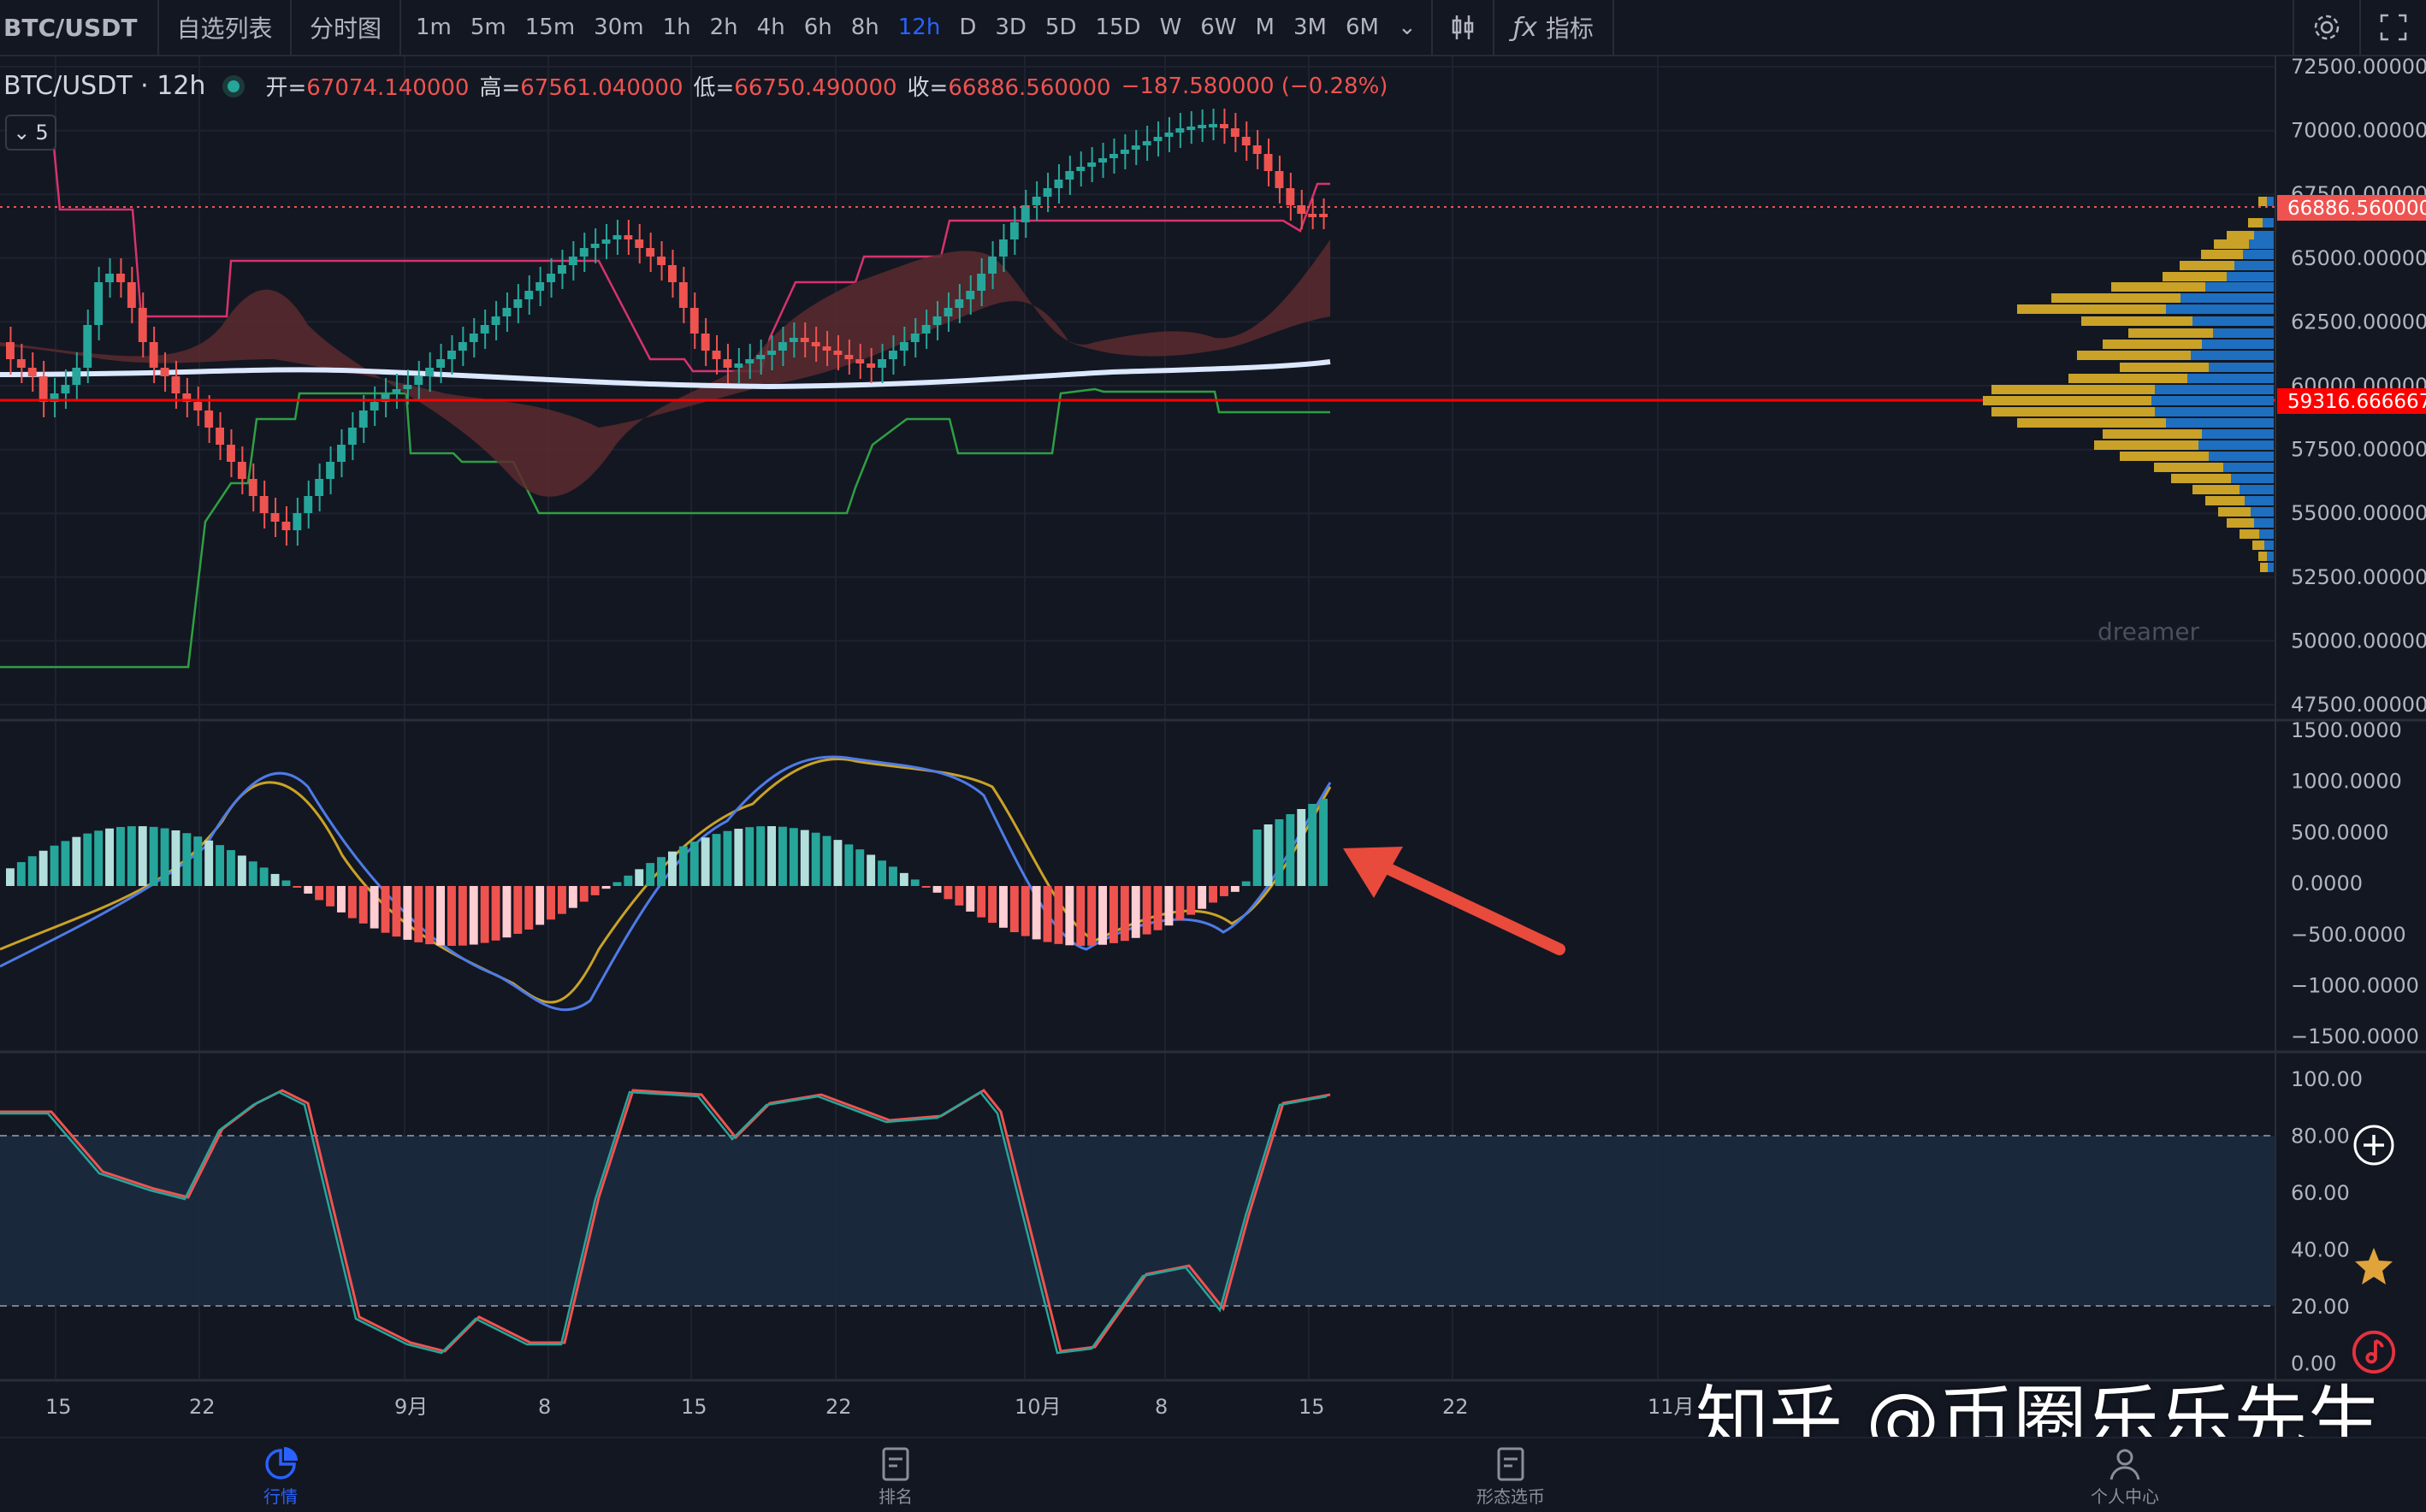 This screenshot has width=2426, height=1512. Describe the element at coordinates (1511, 1476) in the screenshot. I see `nav-pattern-select: 形态选币` at that location.